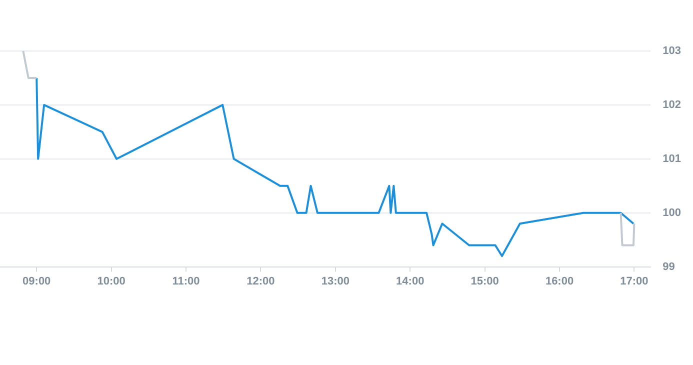 This screenshot has height=365, width=693. What do you see at coordinates (186, 281) in the screenshot?
I see `x-tick-label: 11:00` at bounding box center [186, 281].